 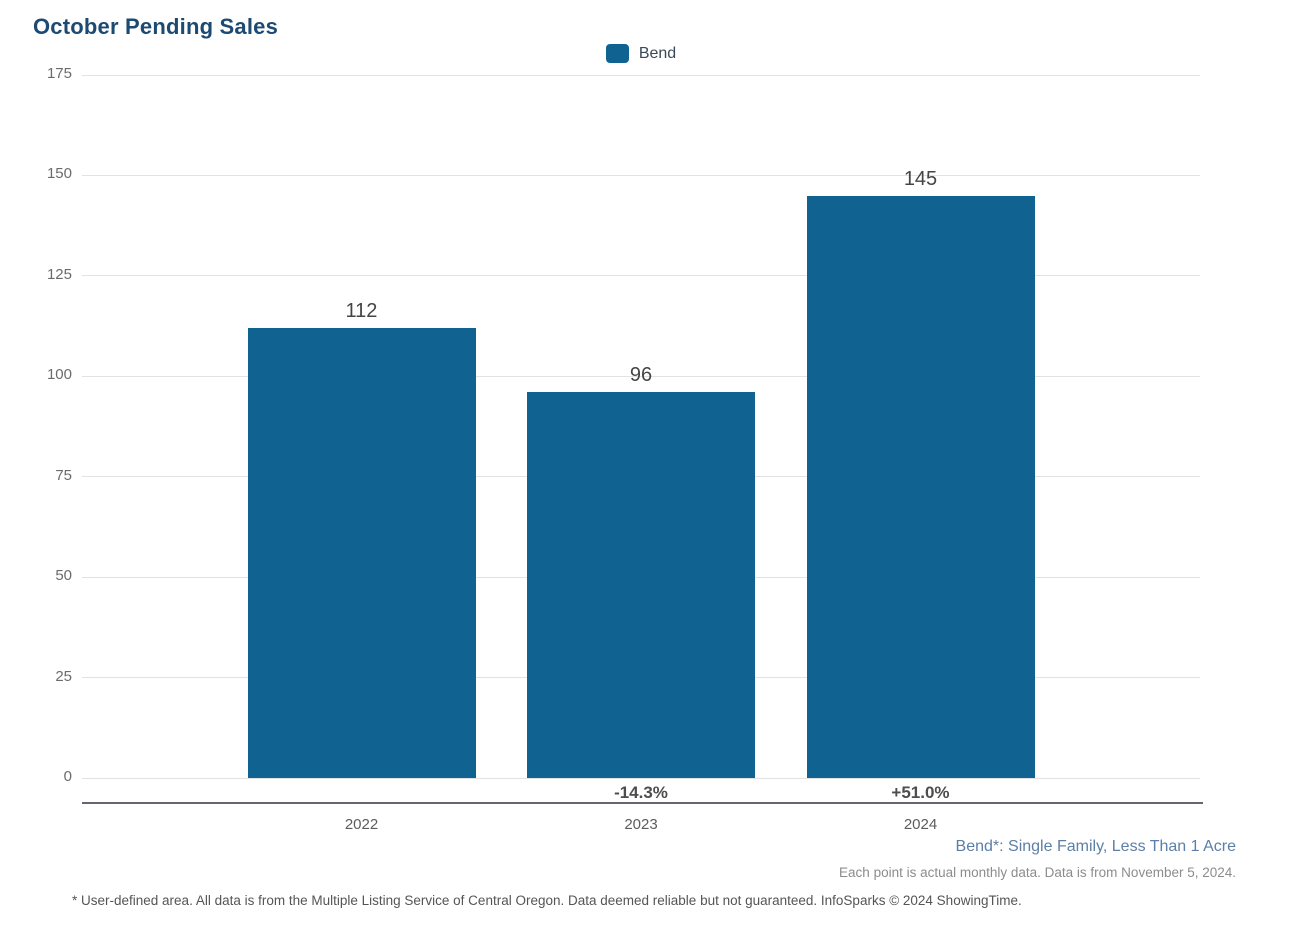 I want to click on pct-change-label: -14.3%, so click(x=641, y=792).